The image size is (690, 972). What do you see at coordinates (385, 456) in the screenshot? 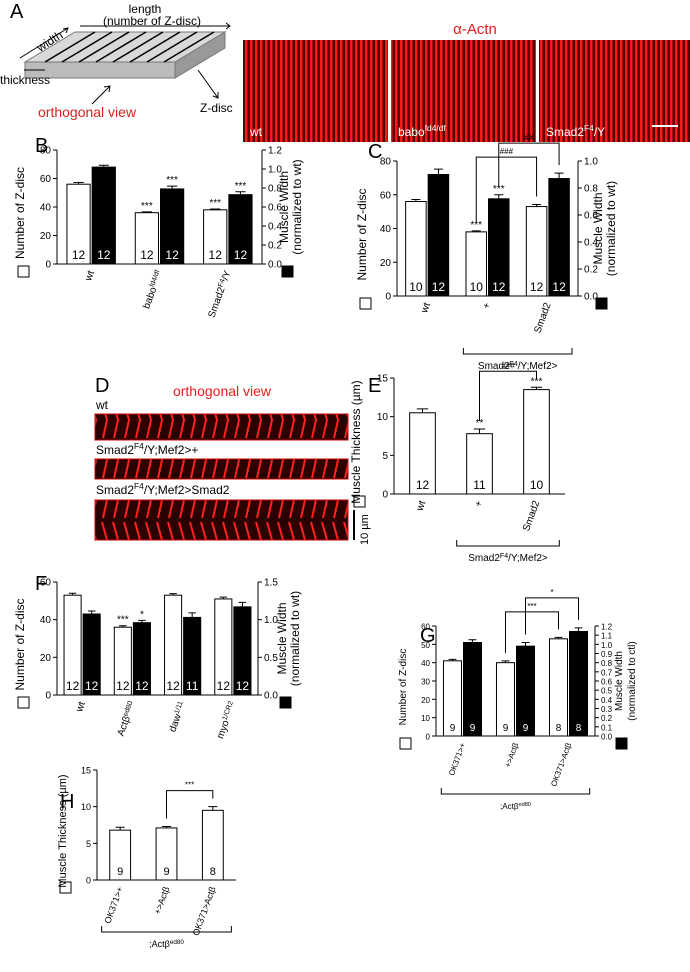
I see `y-tick-label: 5` at bounding box center [385, 456].